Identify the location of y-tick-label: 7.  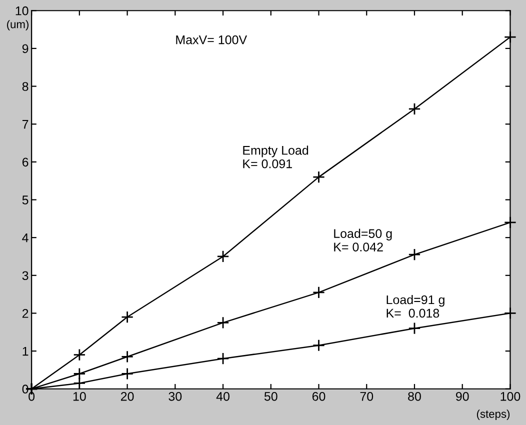
(25, 124).